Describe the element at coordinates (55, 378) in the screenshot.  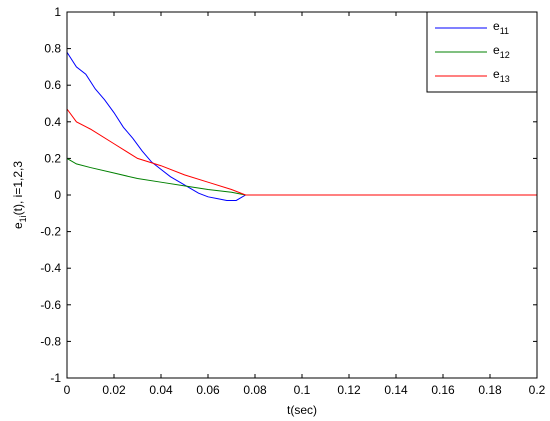
I see `y-tick-label: -1` at that location.